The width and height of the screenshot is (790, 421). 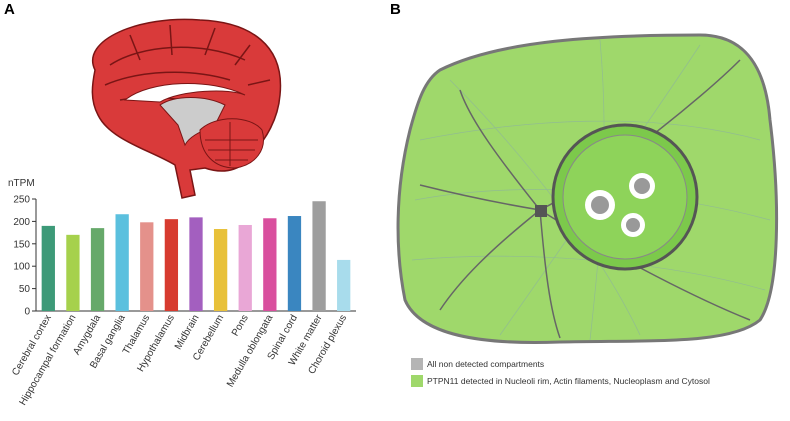 I want to click on y-tick-label: 250, so click(x=21, y=200).